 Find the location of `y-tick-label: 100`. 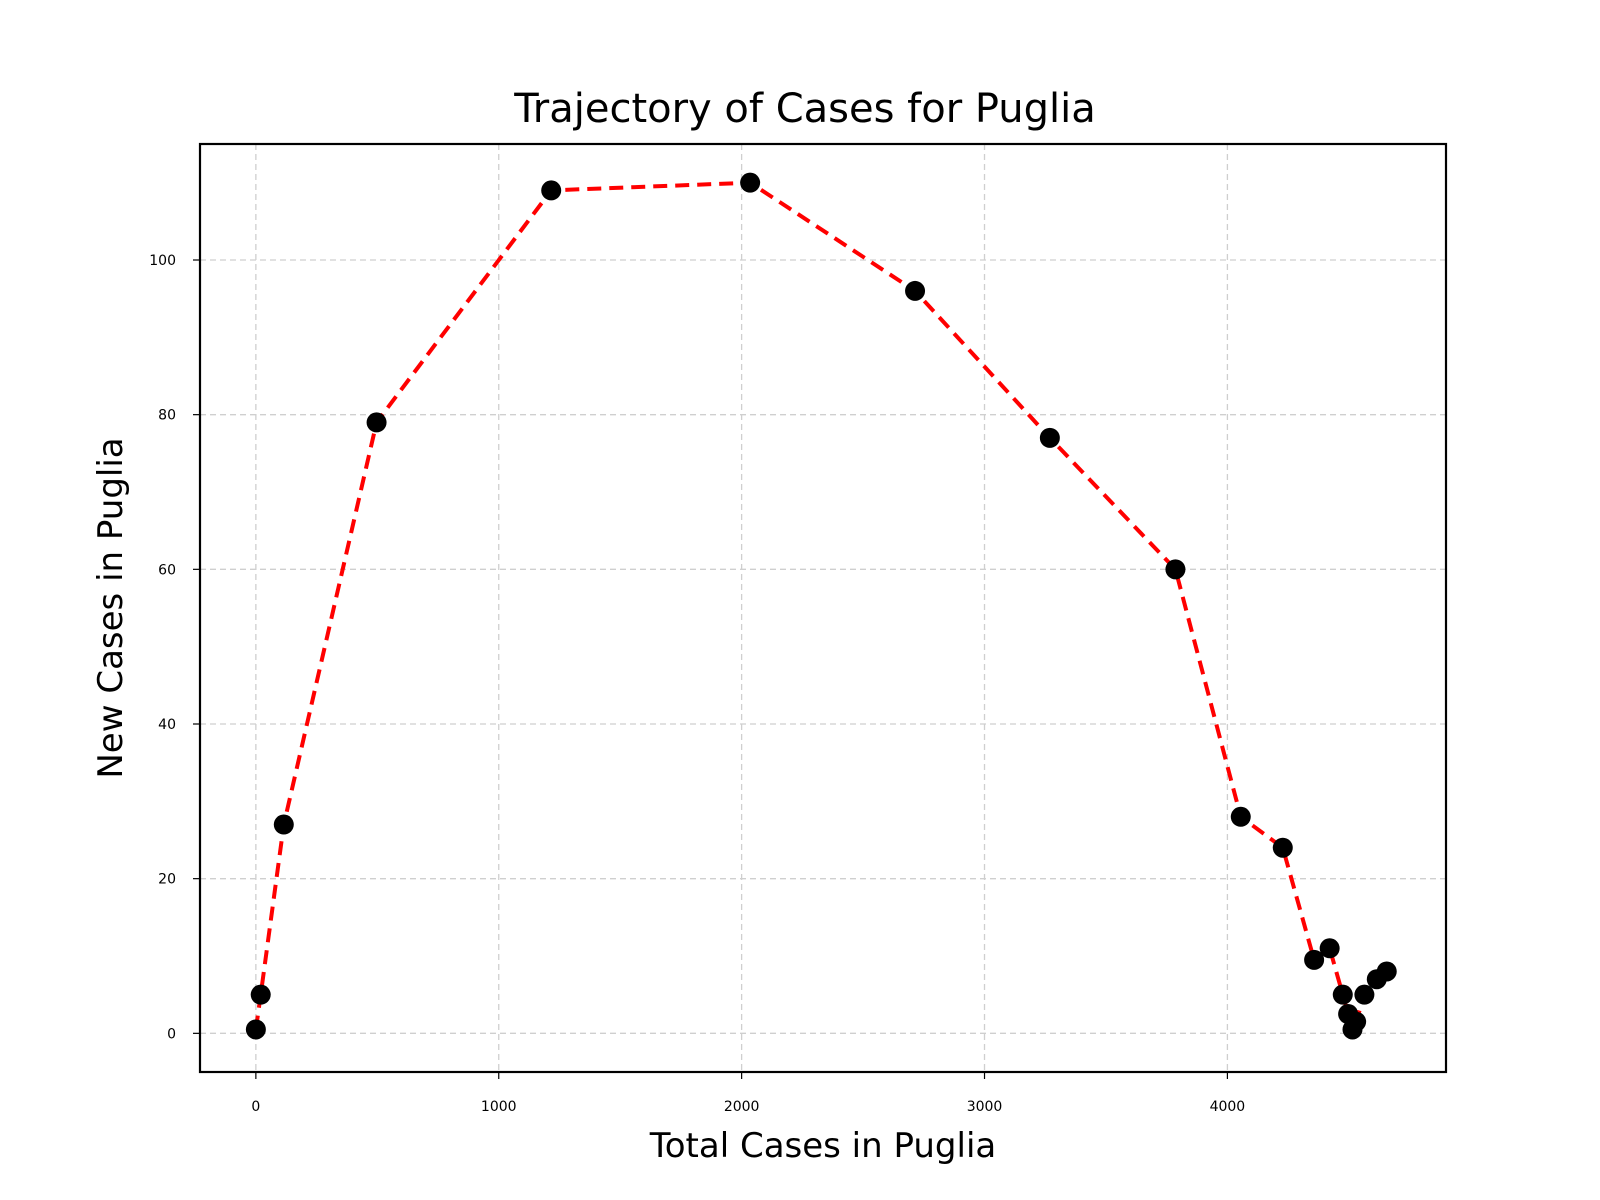

y-tick-label: 100 is located at coordinates (162, 261).